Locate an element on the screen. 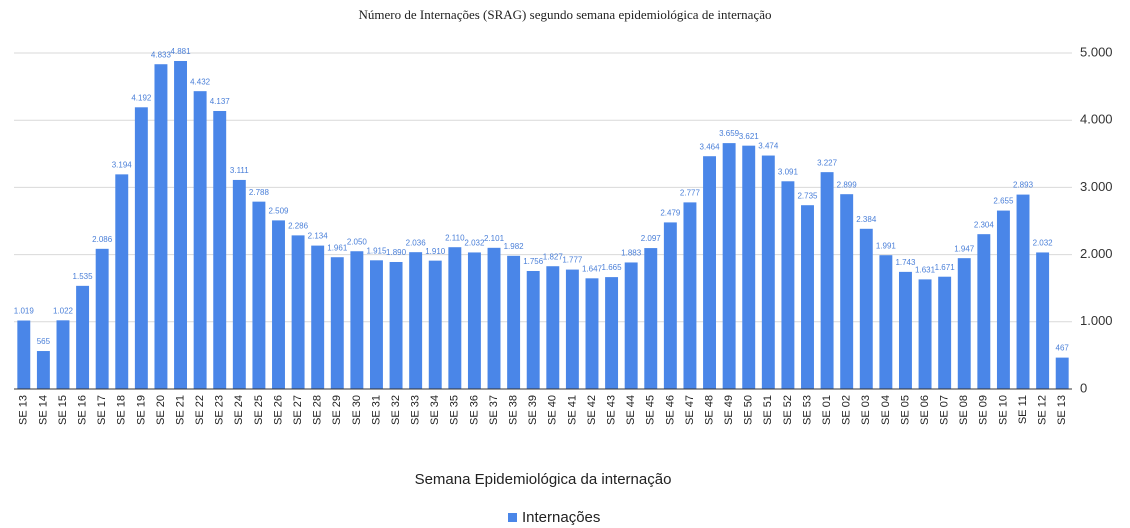 This screenshot has width=1130, height=528. value-label: 1.665 is located at coordinates (612, 267).